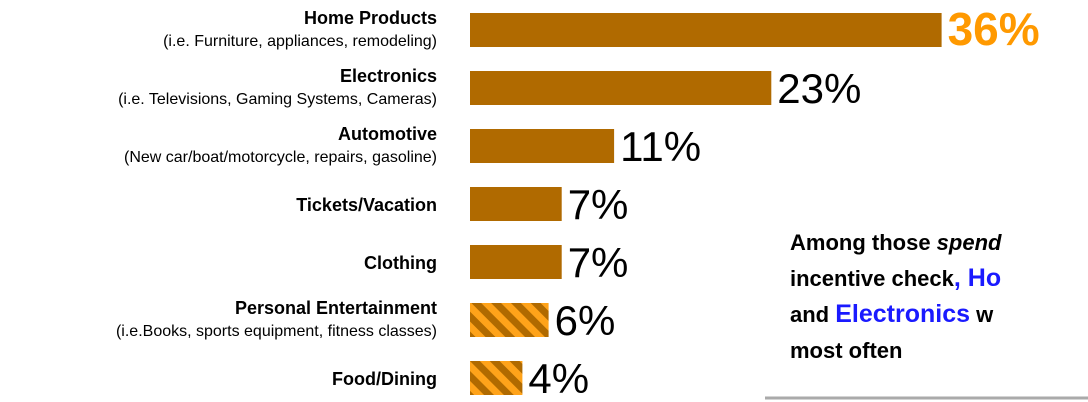  Describe the element at coordinates (969, 242) in the screenshot. I see `callout-text: spend` at that location.